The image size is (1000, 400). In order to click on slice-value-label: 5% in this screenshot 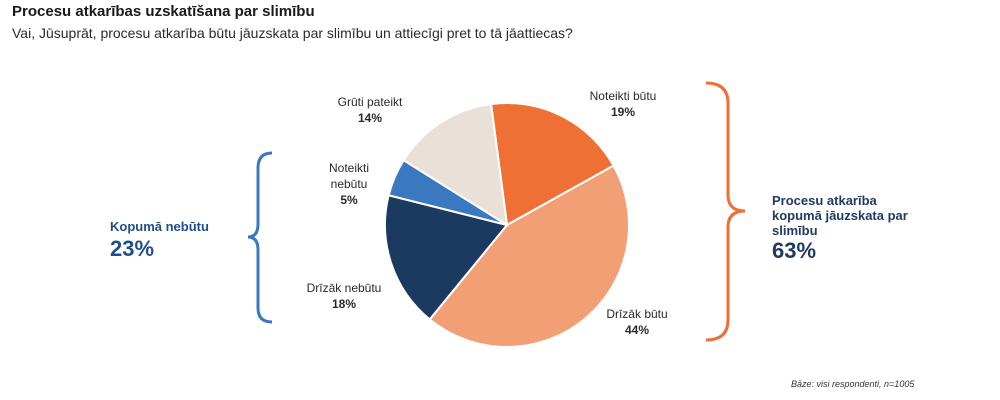, I will do `click(349, 200)`.